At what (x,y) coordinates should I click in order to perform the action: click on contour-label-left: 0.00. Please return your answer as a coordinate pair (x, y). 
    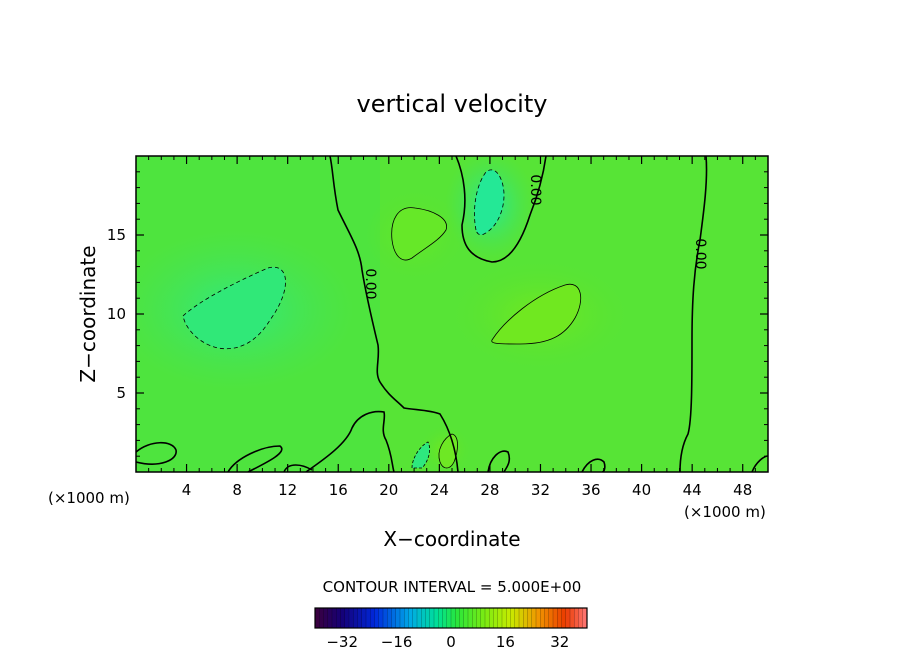
    Looking at the image, I should click on (370, 283).